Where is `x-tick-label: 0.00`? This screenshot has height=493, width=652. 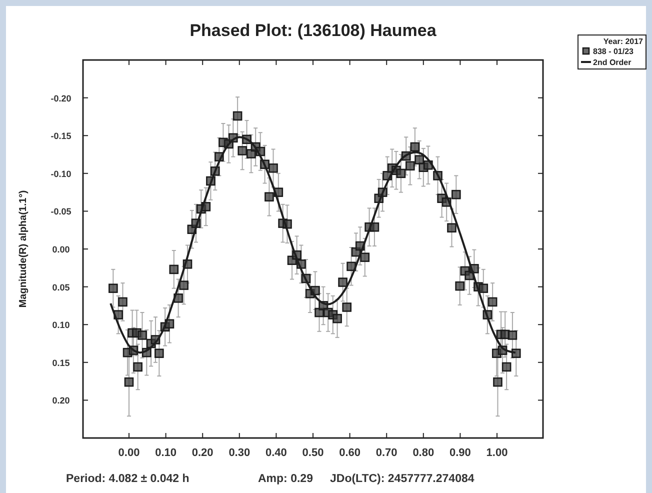 x-tick-label: 0.00 is located at coordinates (129, 453).